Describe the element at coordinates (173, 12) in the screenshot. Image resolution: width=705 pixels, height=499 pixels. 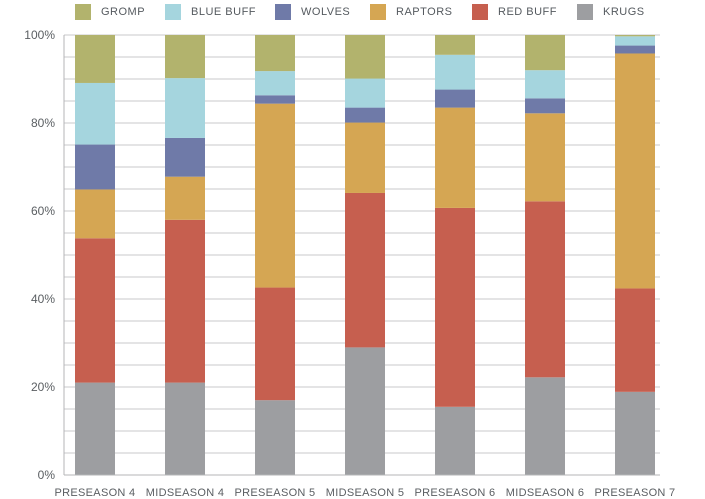
I see `legend-swatch-blue-buff` at that location.